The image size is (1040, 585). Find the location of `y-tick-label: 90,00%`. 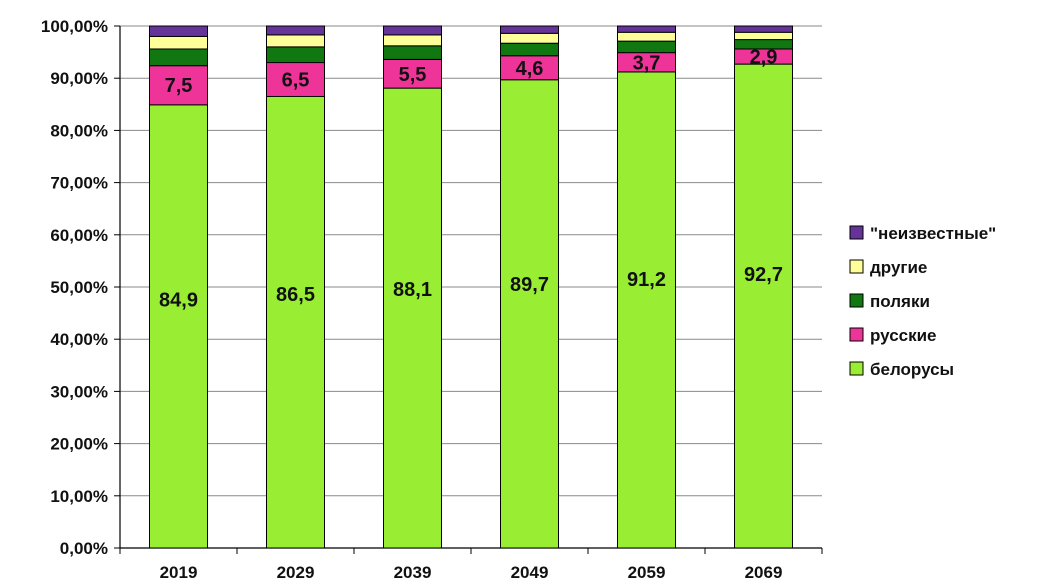

y-tick-label: 90,00% is located at coordinates (79, 78).